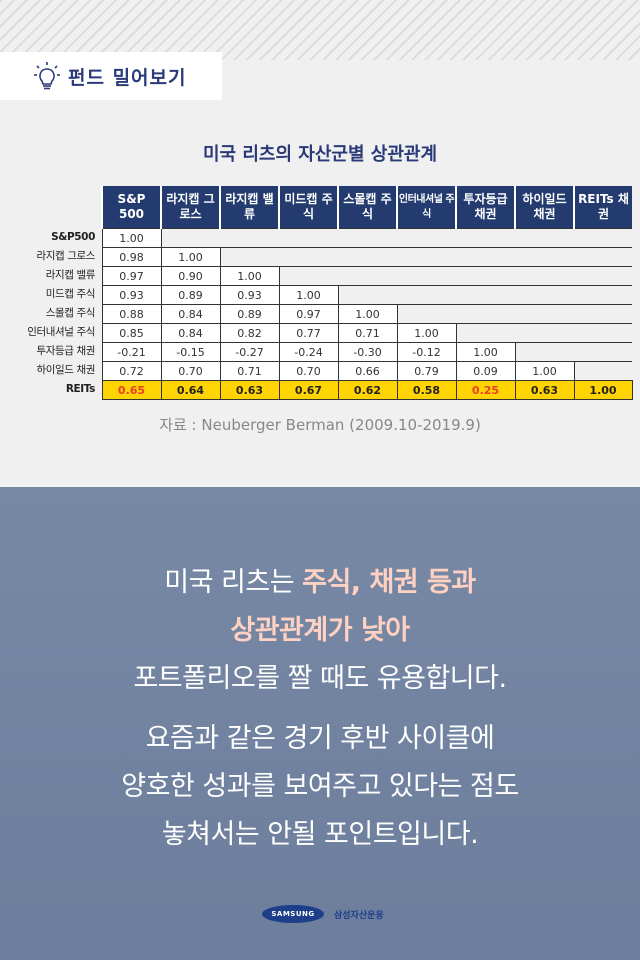  What do you see at coordinates (131, 333) in the screenshot?
I see `table-cell: 0.85` at bounding box center [131, 333].